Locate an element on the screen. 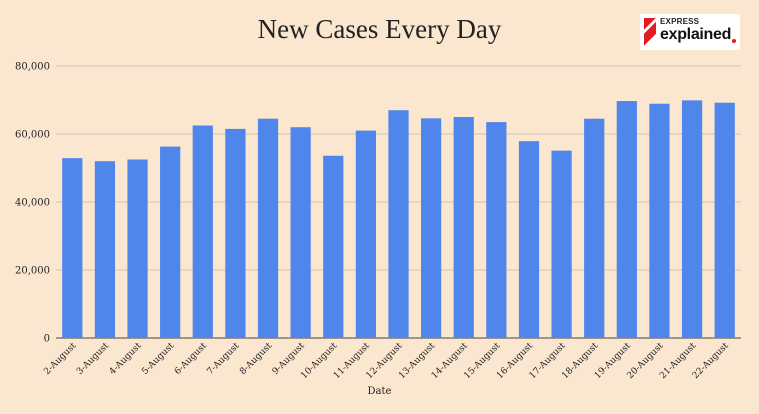 The width and height of the screenshot is (759, 414). x-tick-label: 7-August is located at coordinates (224, 359).